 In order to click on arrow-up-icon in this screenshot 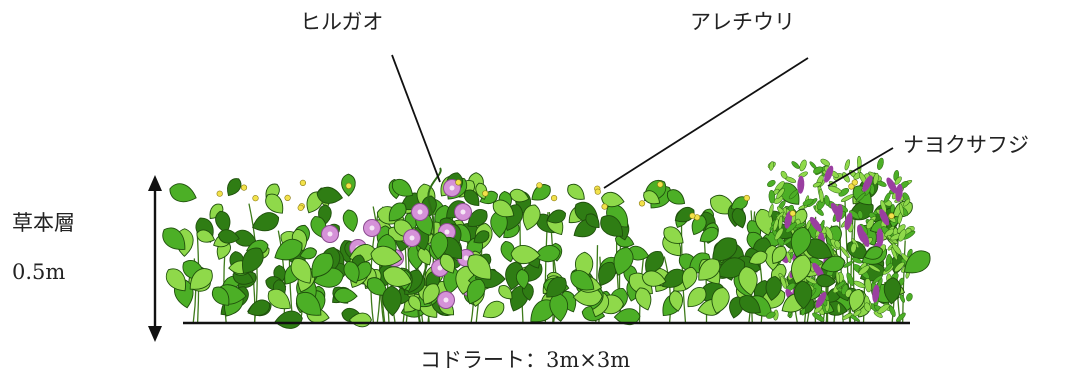, I will do `click(155, 183)`.